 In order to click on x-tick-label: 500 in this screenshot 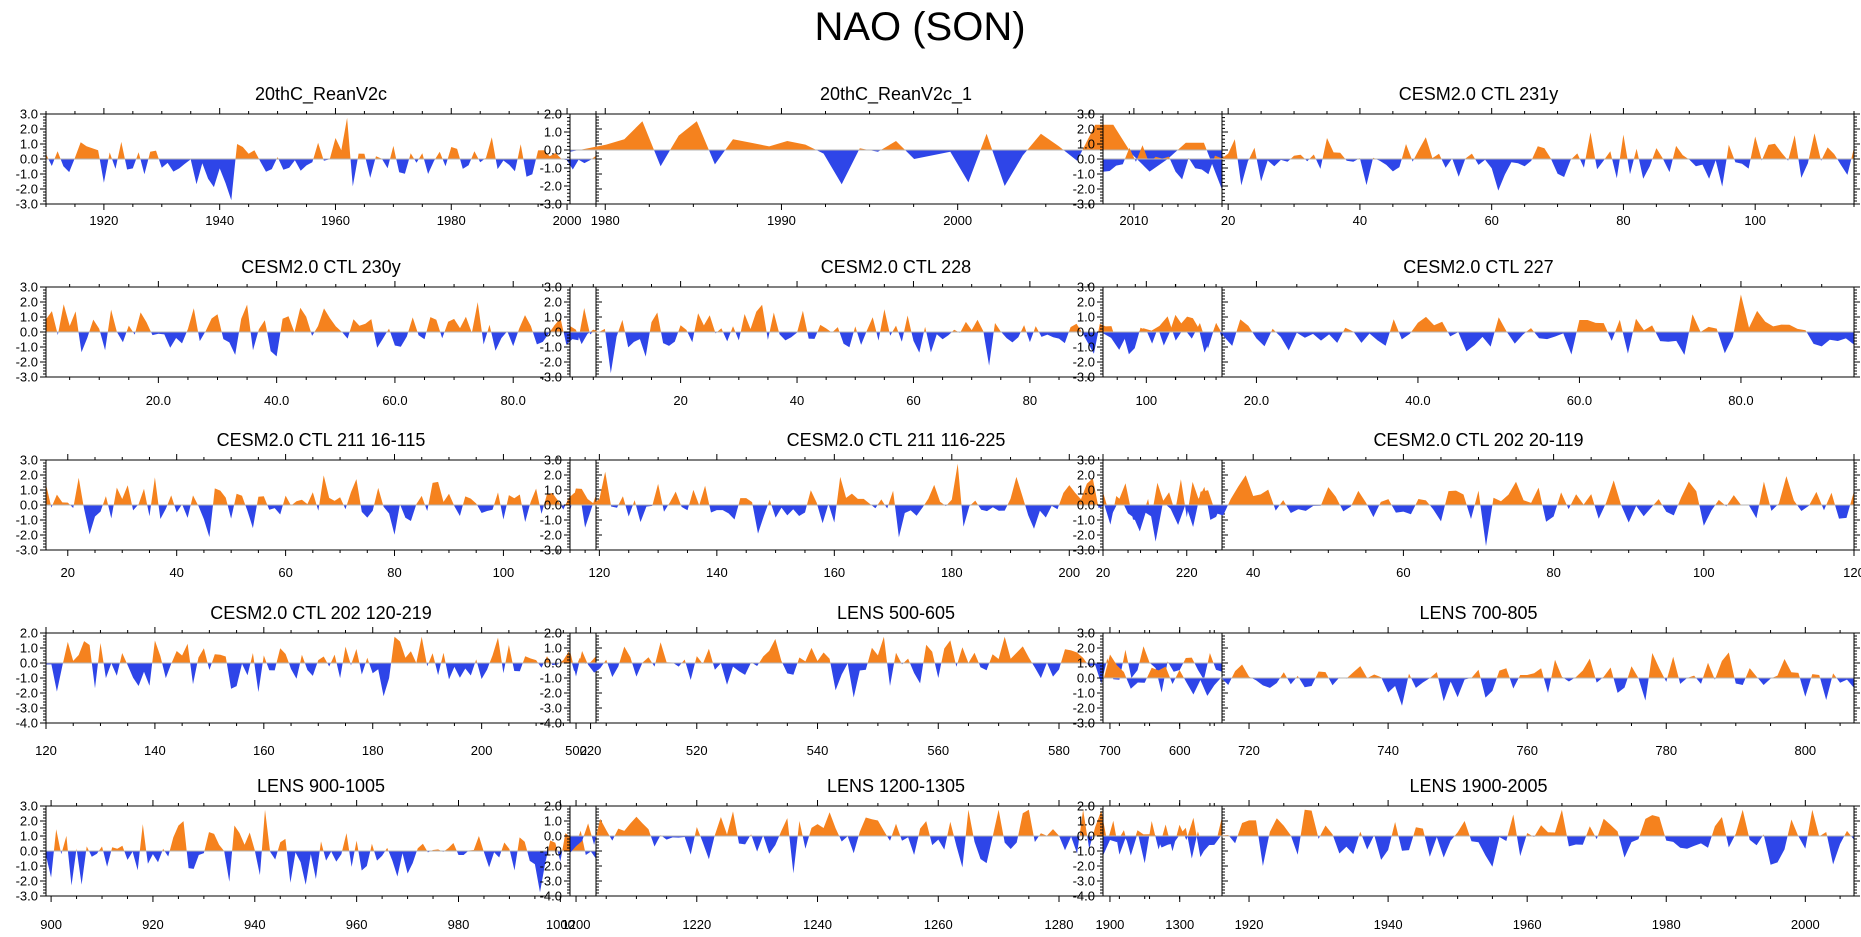, I will do `click(576, 750)`.